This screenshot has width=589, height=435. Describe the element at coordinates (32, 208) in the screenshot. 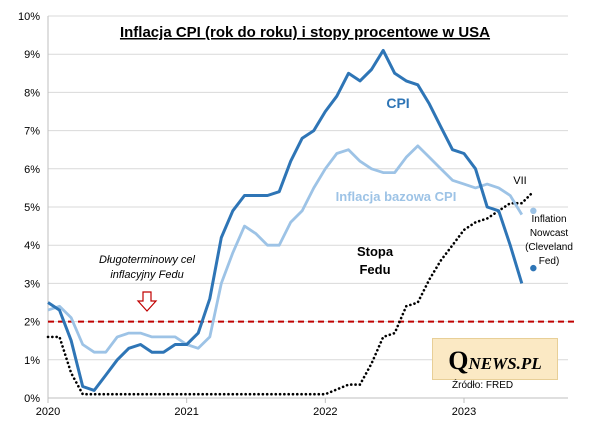

I see `y-tick-label: 5%` at that location.